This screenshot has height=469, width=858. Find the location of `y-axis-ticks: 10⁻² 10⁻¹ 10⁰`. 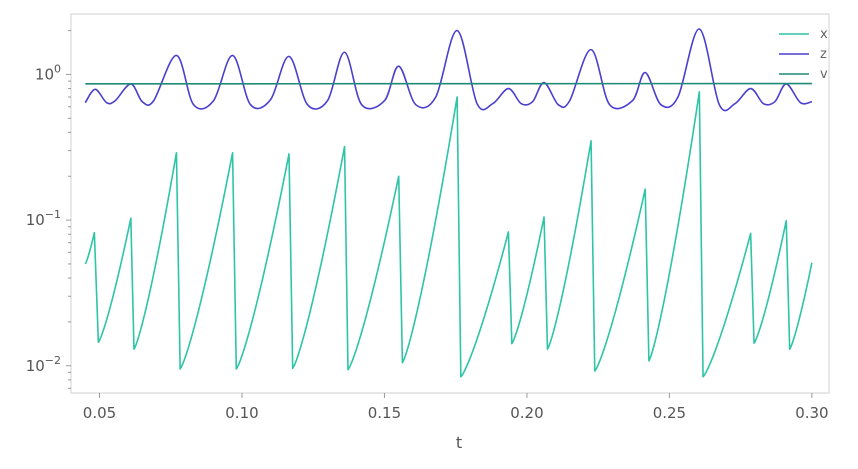

y-axis-ticks: 10⁻² 10⁻¹ 10⁰ is located at coordinates (48, 209).